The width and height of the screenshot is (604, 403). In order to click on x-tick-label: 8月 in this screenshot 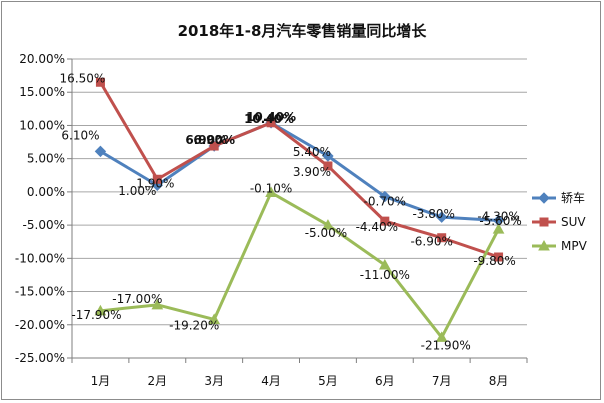, I will do `click(499, 381)`.